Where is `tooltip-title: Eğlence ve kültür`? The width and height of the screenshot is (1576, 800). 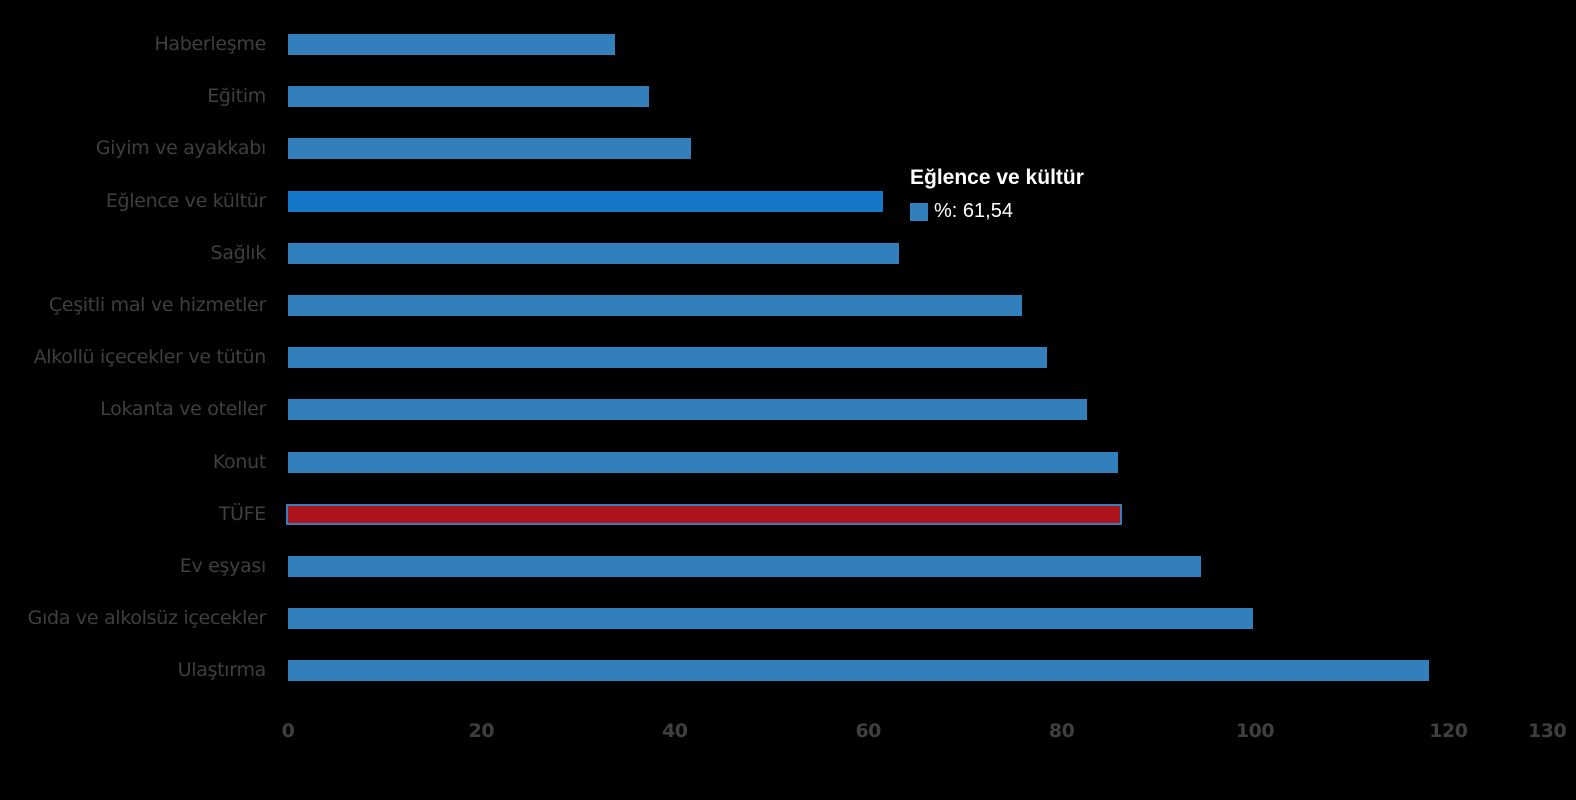
tooltip-title: Eğlence ve kültür is located at coordinates (997, 177).